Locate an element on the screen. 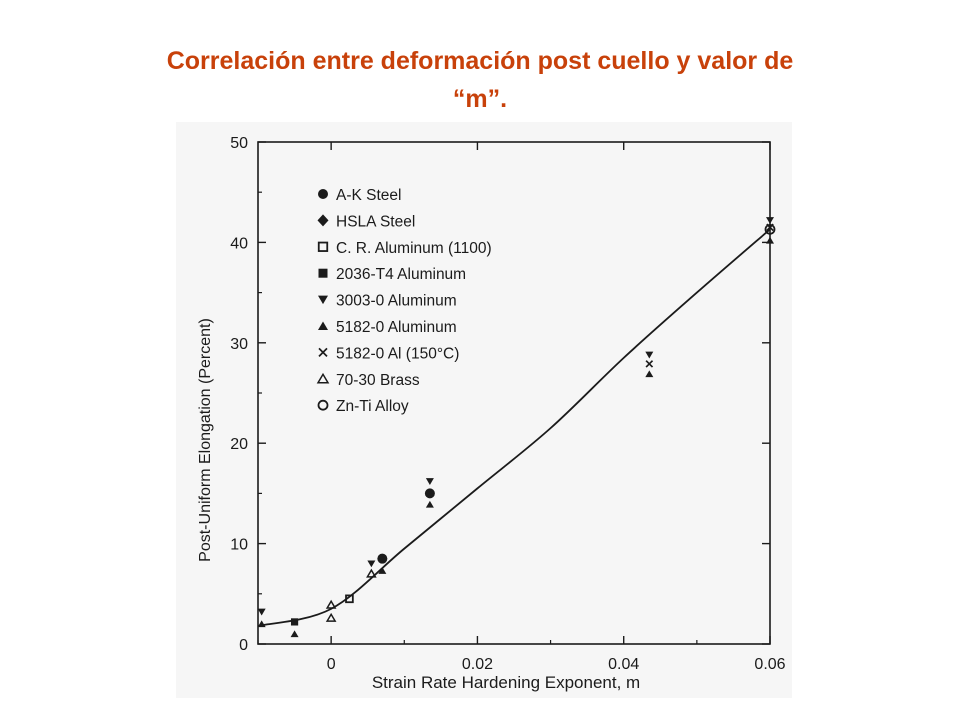  legend-label: A-K Steel is located at coordinates (368, 195).